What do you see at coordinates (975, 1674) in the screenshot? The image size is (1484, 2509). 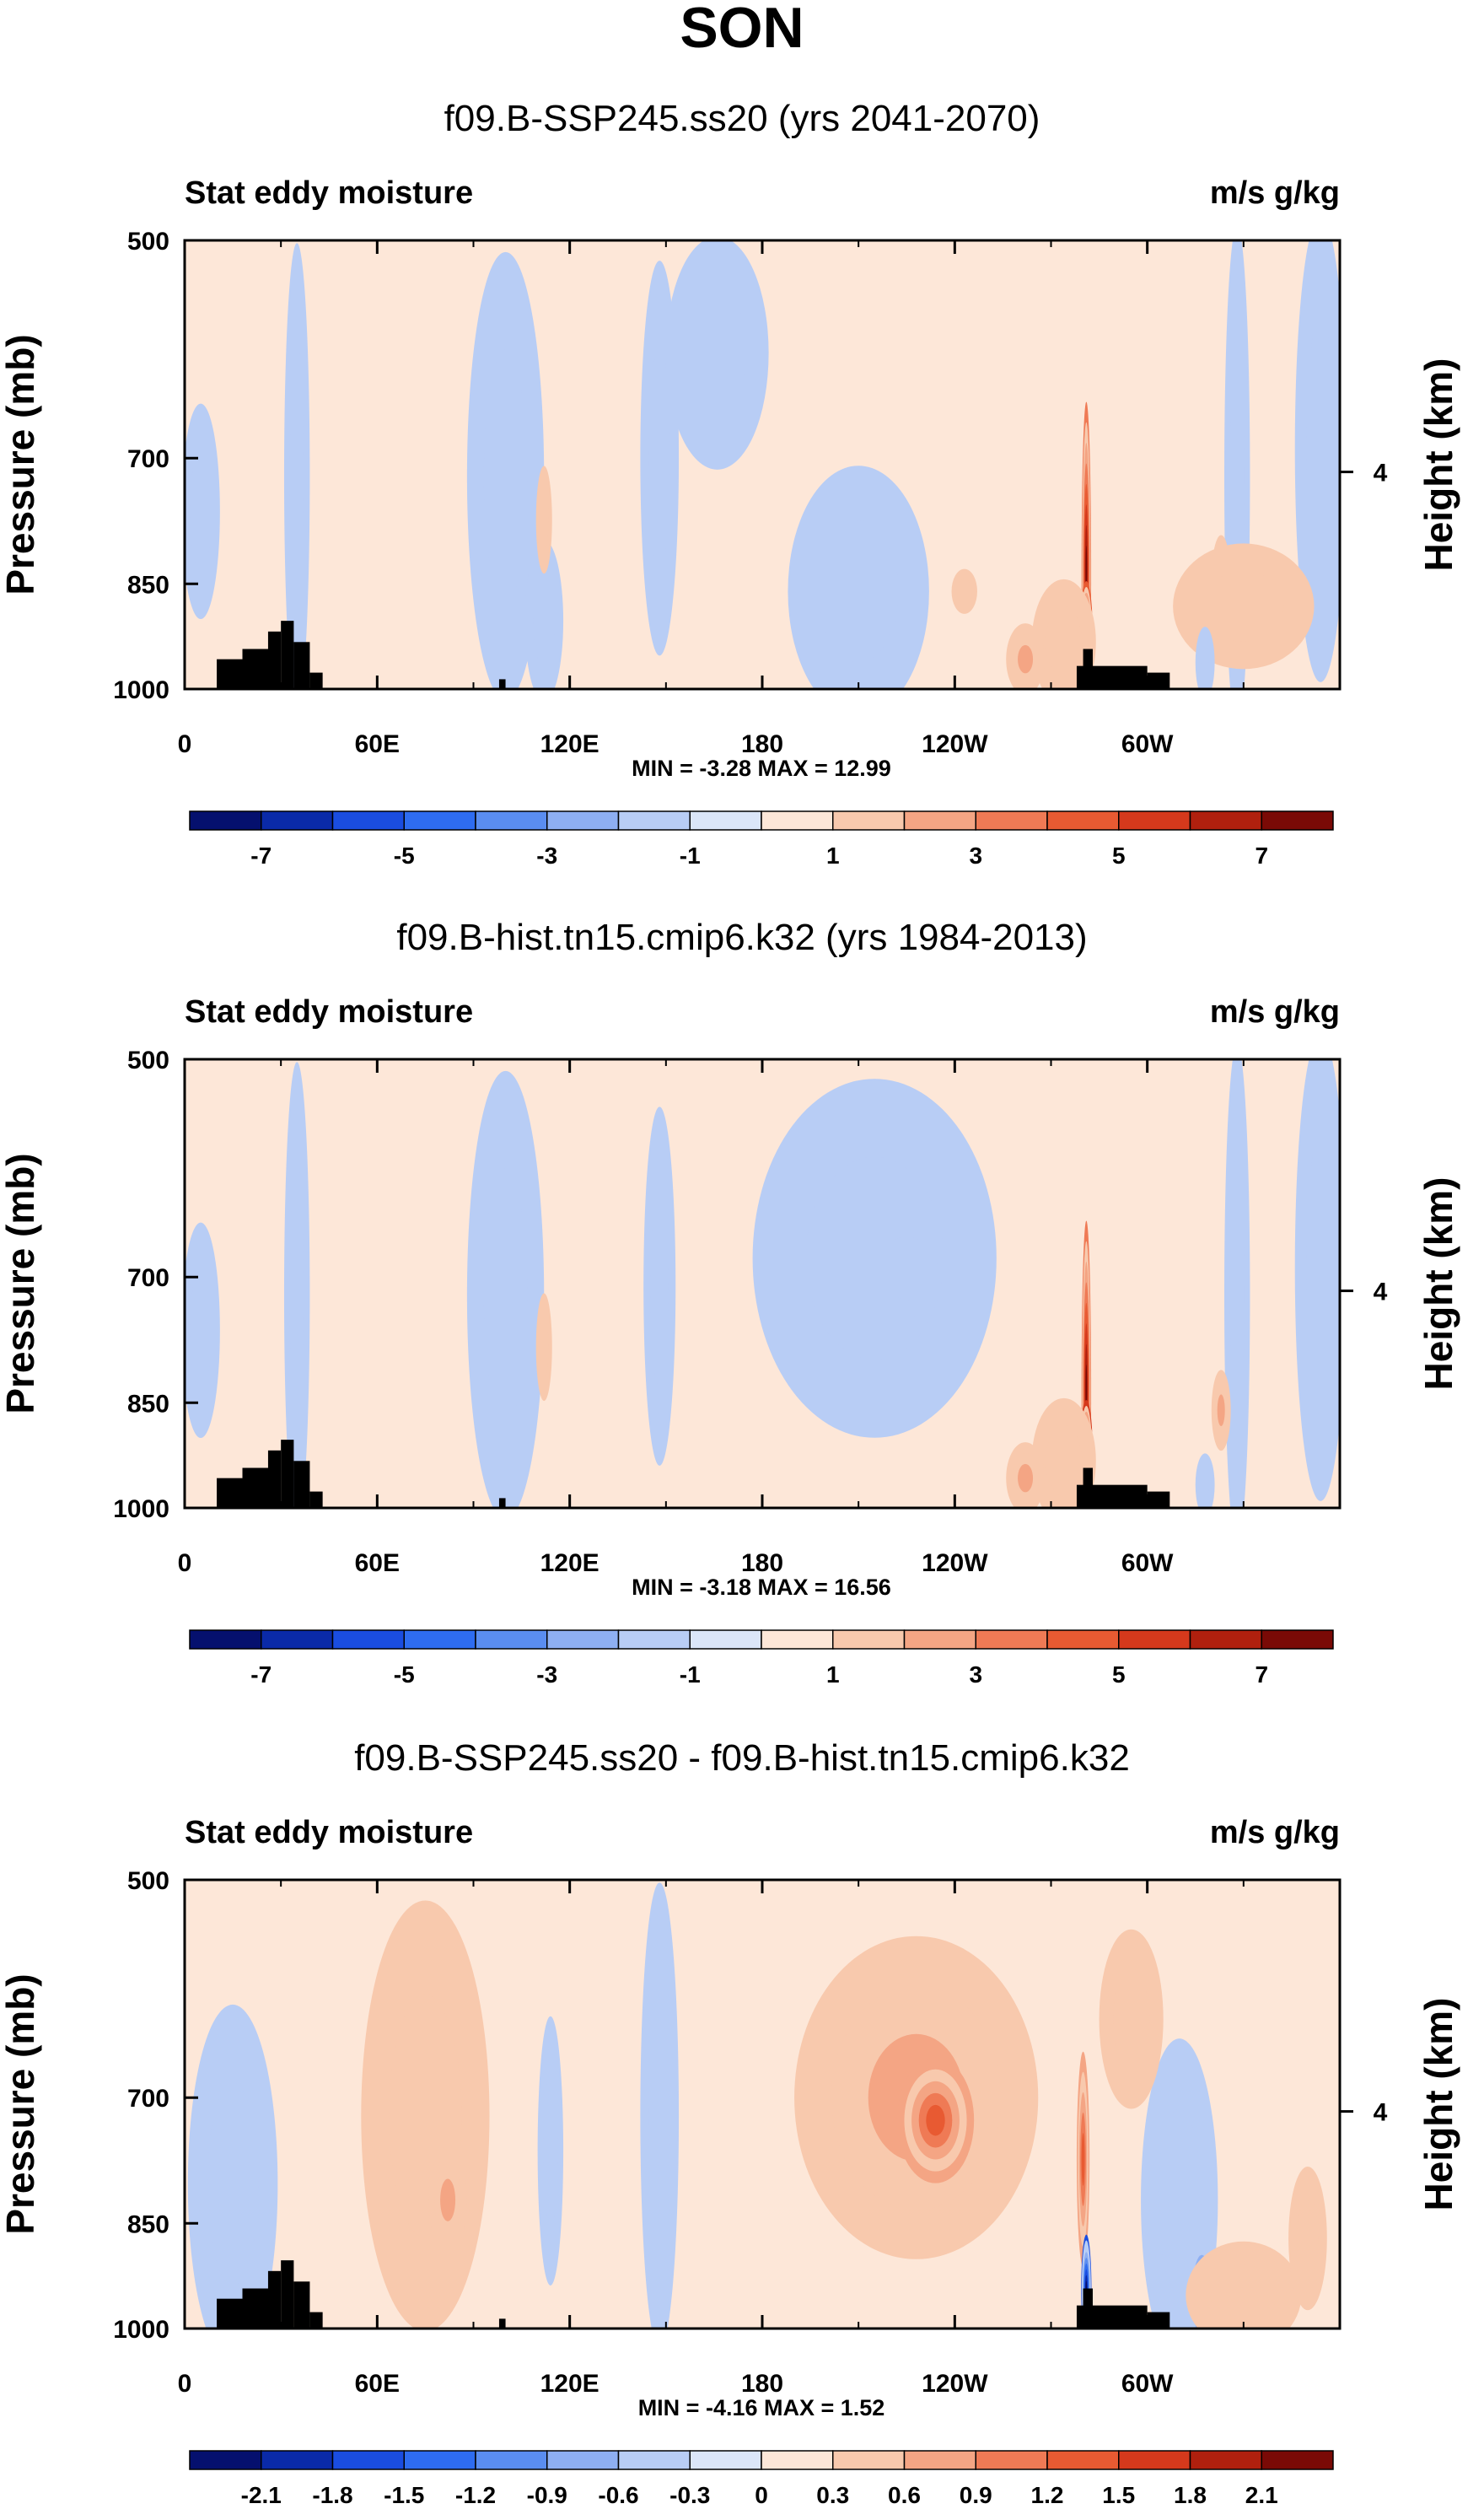 I see `colorbar-label: 3` at bounding box center [975, 1674].